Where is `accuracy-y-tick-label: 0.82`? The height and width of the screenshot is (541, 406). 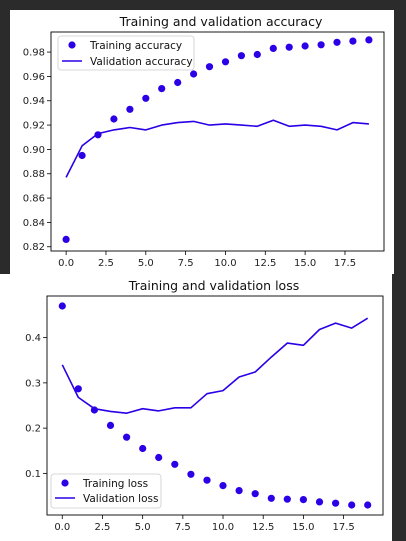
accuracy-y-tick-label: 0.82 is located at coordinates (34, 247).